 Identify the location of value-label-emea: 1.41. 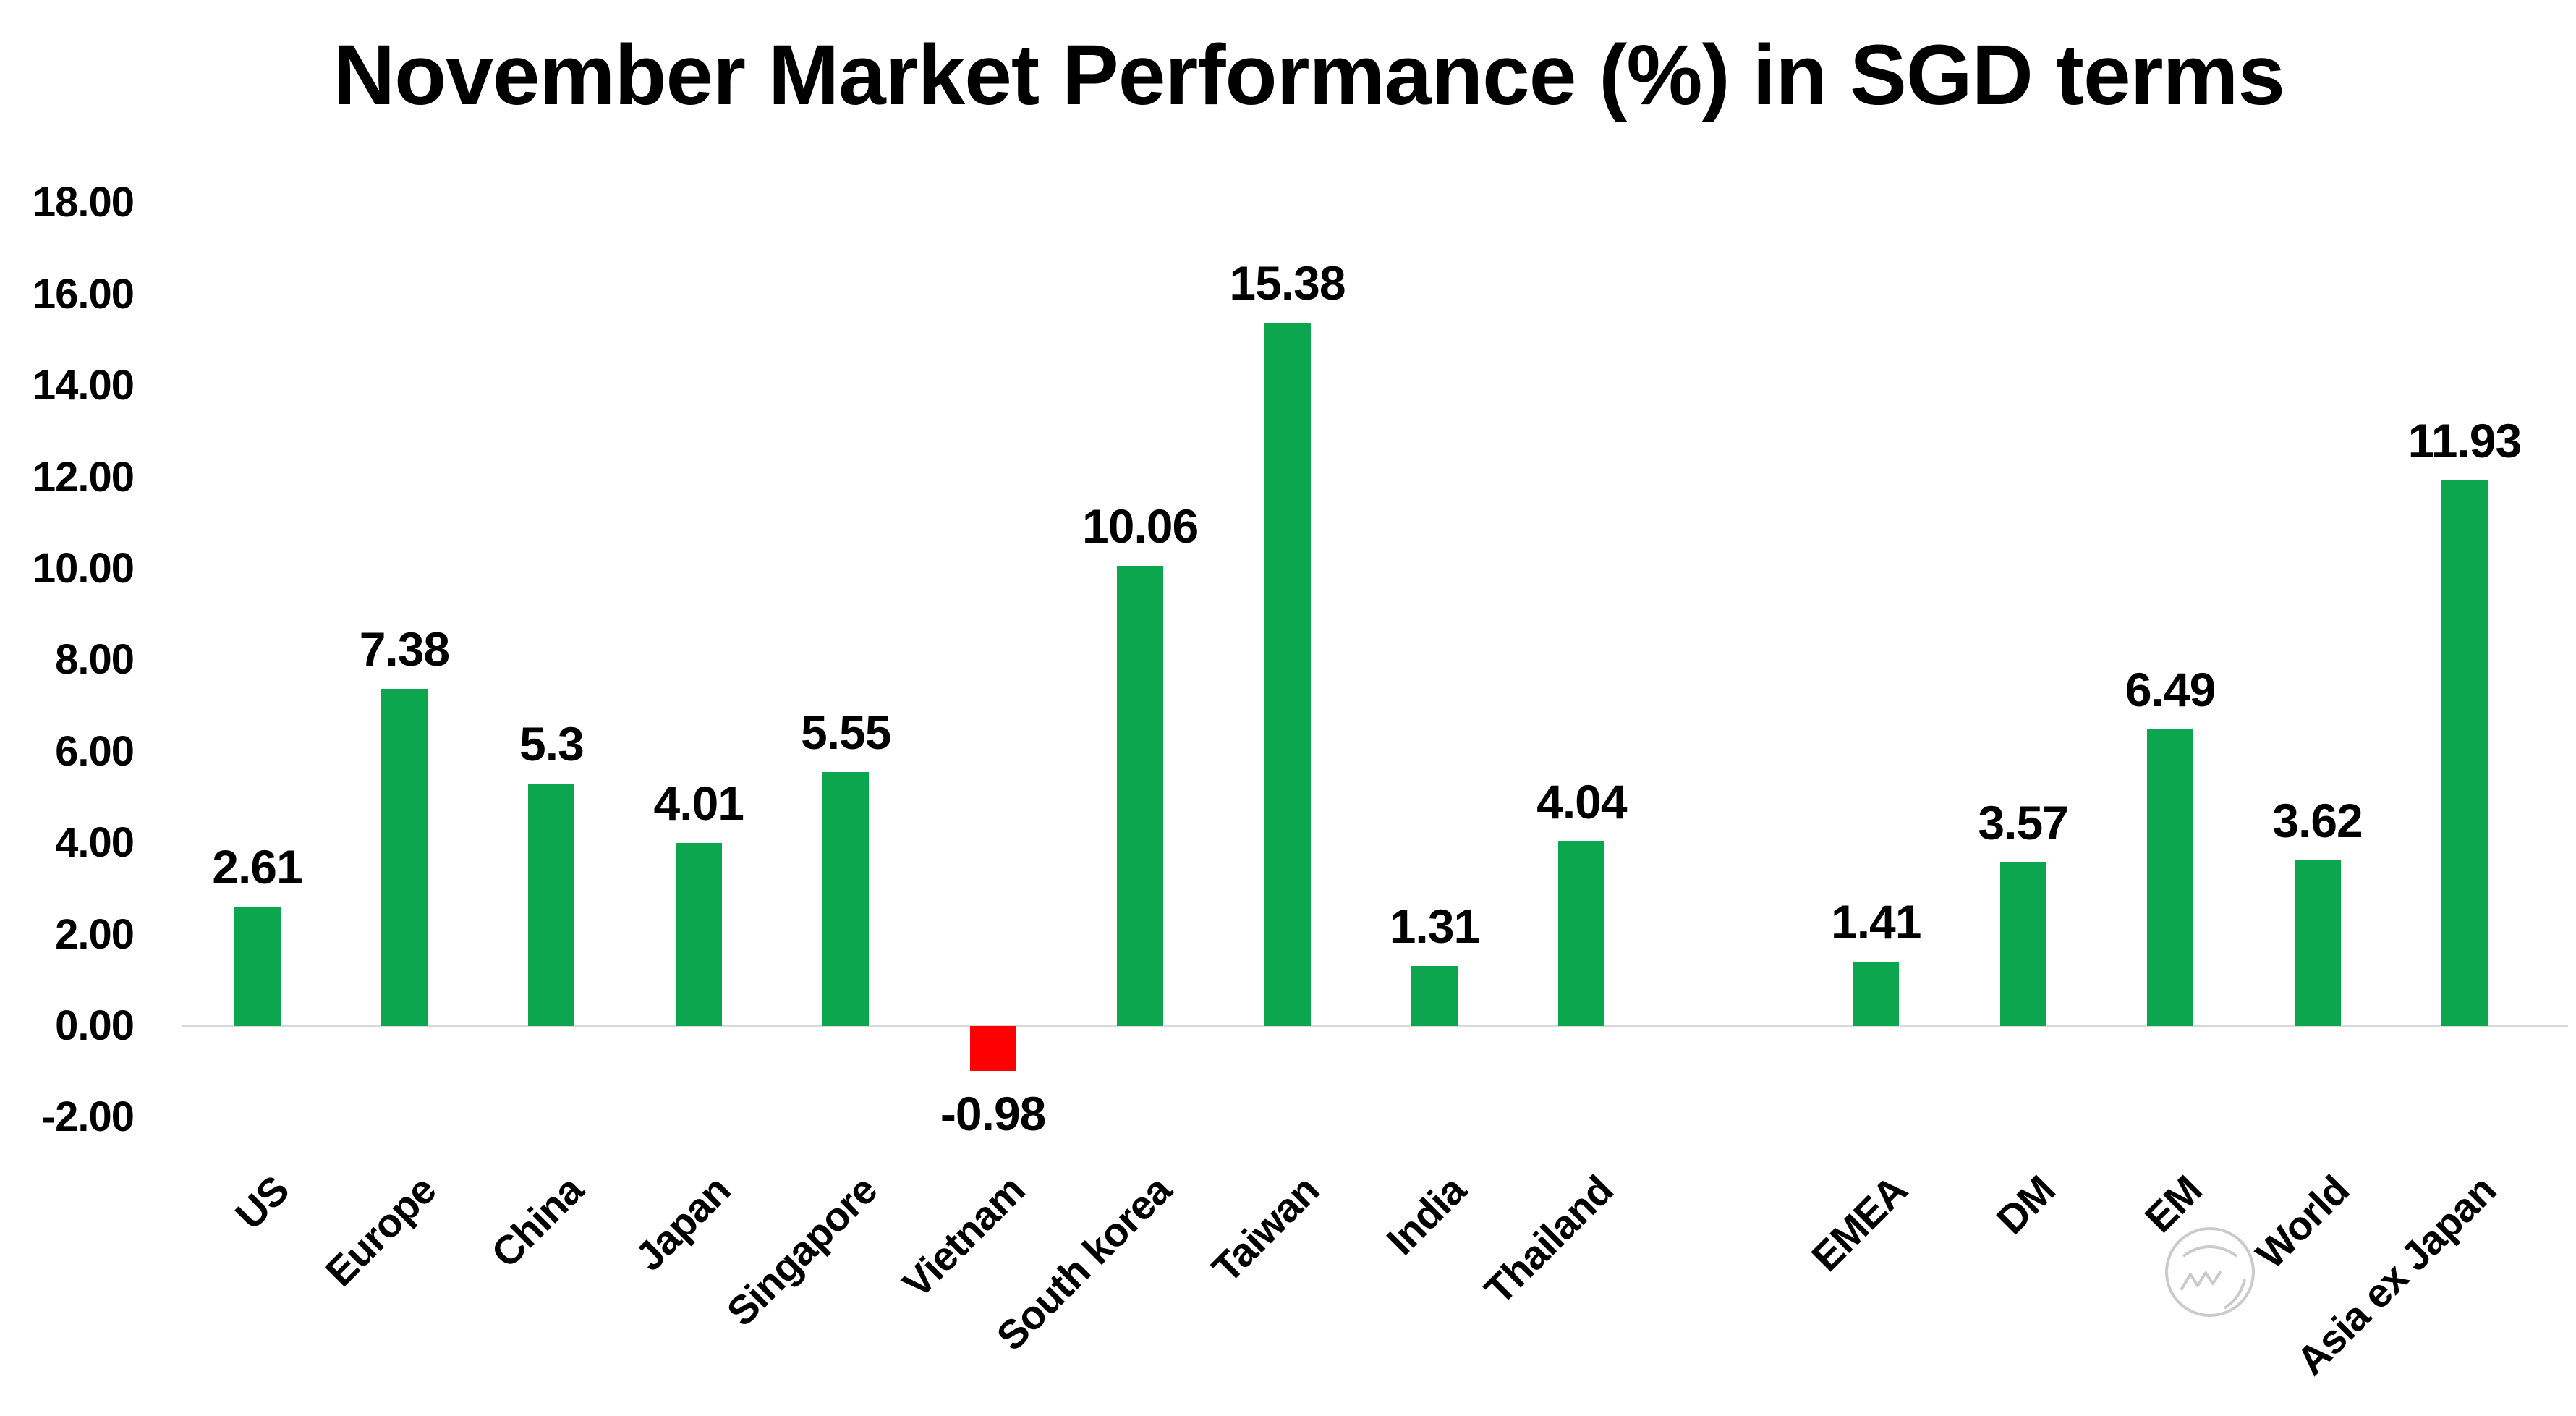
(1875, 921).